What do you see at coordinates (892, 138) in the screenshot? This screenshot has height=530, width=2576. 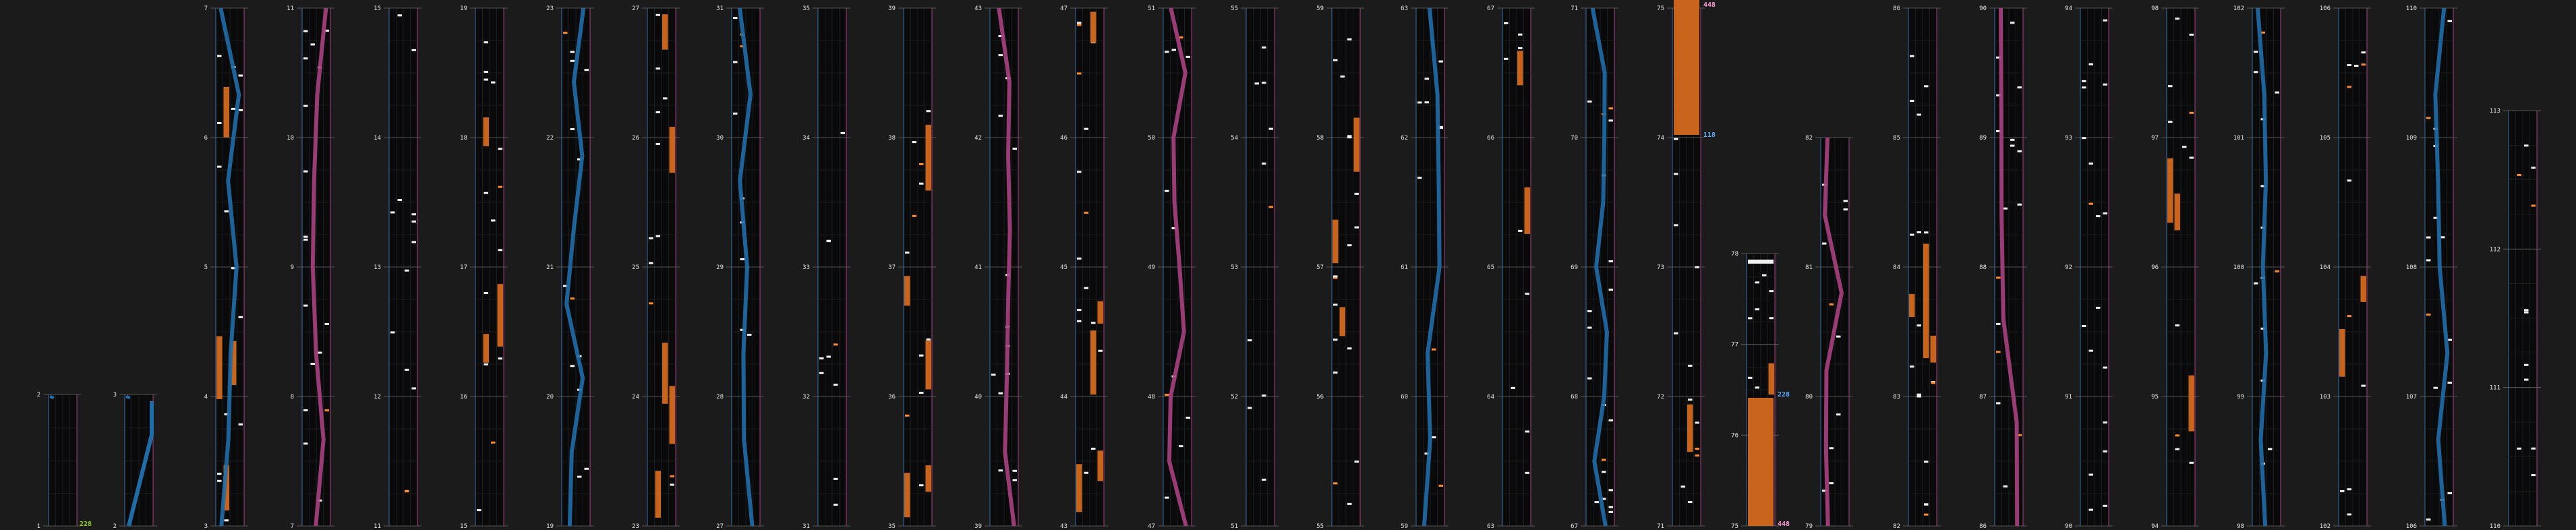 I see `measure-number: 38` at bounding box center [892, 138].